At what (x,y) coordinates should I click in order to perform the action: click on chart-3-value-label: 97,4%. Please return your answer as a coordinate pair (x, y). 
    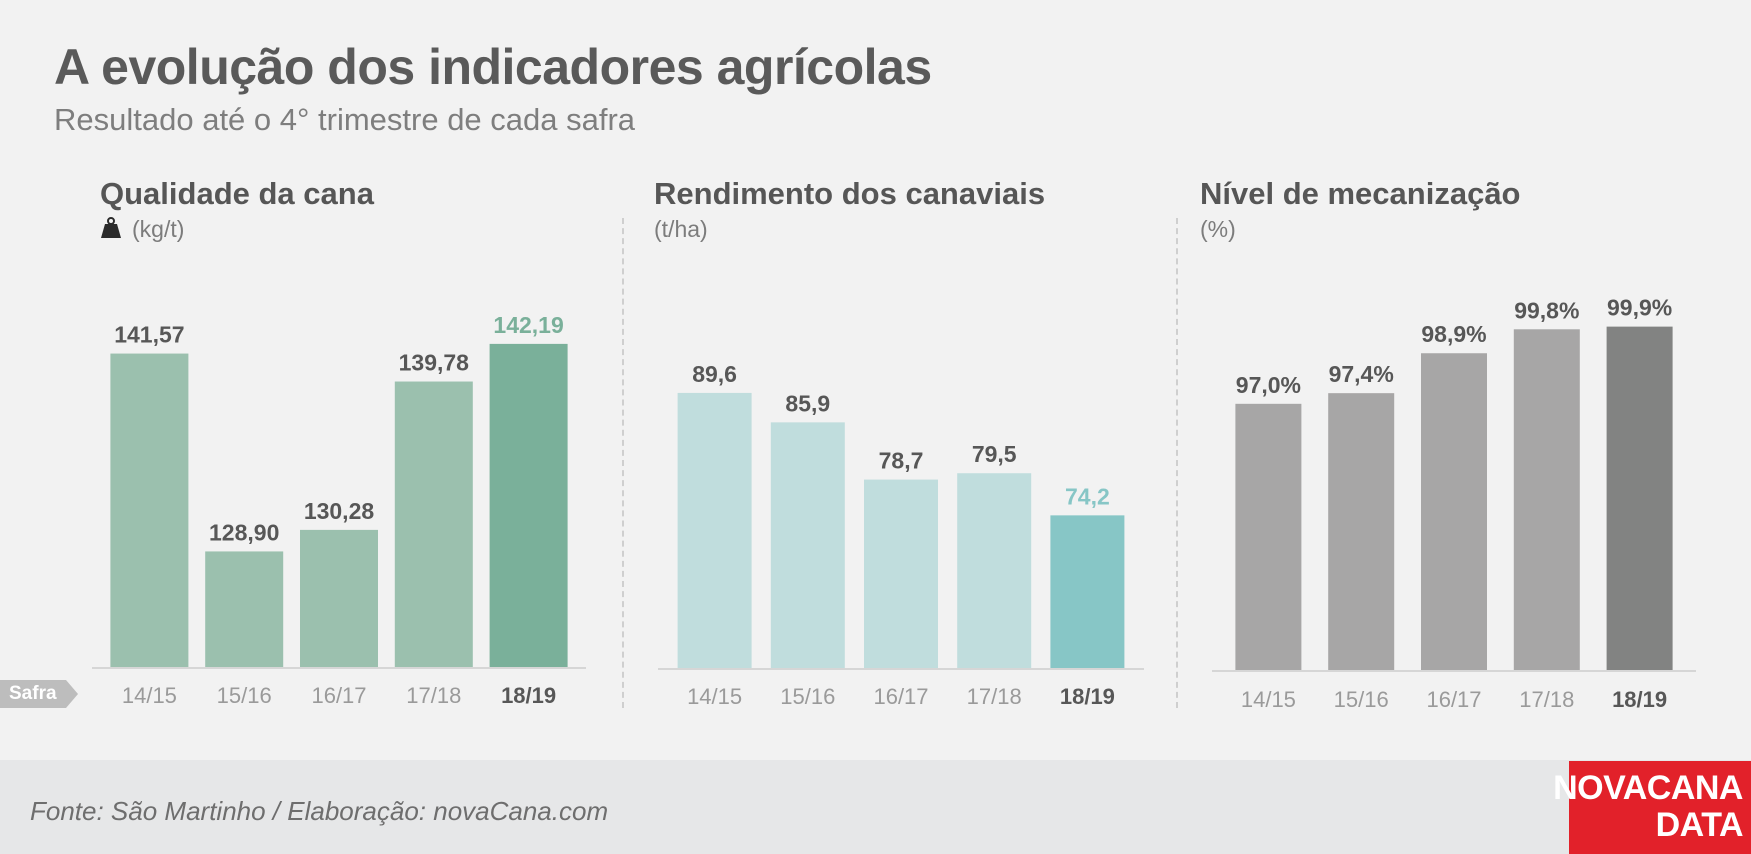
    Looking at the image, I should click on (1361, 374).